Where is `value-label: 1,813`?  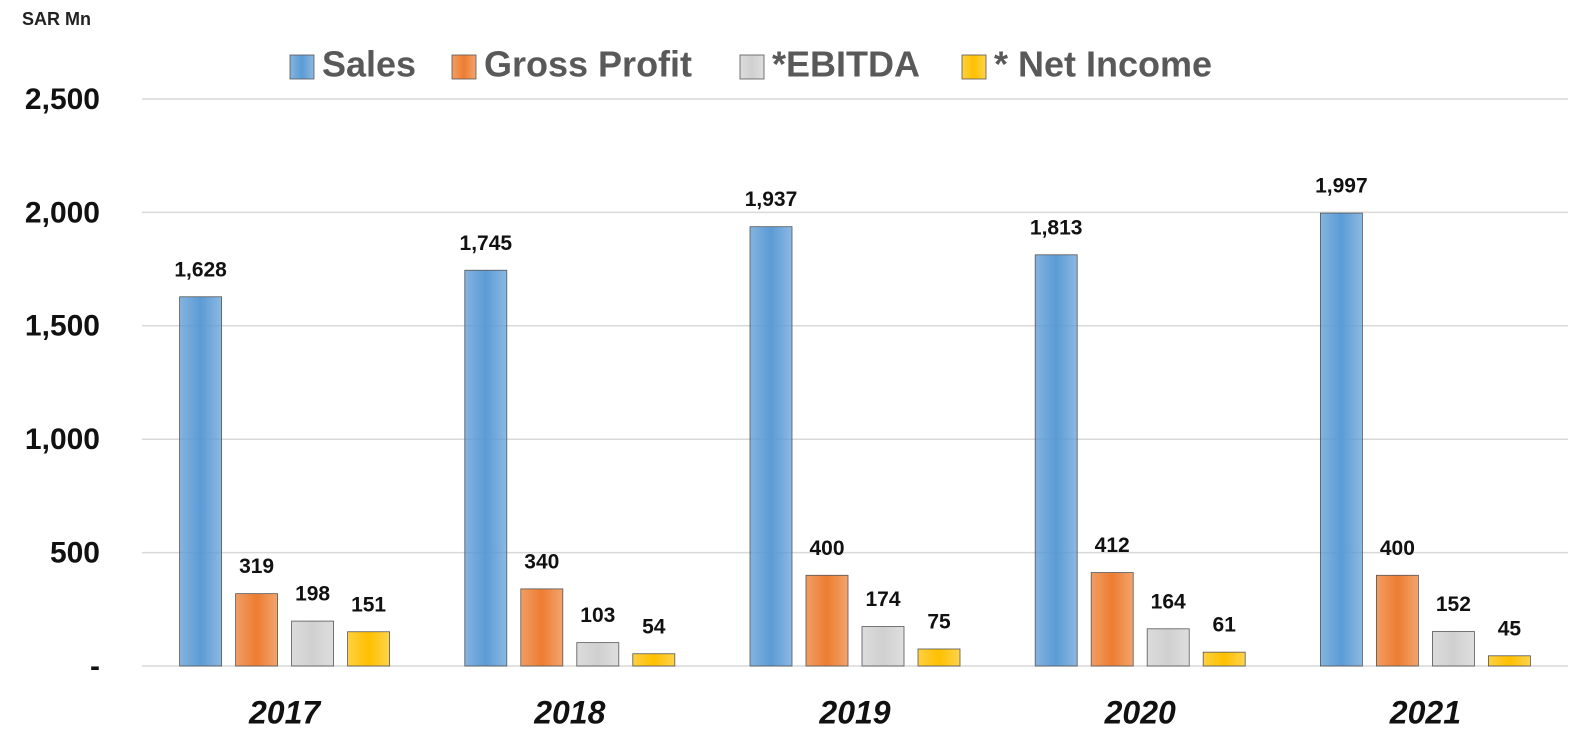
value-label: 1,813 is located at coordinates (1056, 227).